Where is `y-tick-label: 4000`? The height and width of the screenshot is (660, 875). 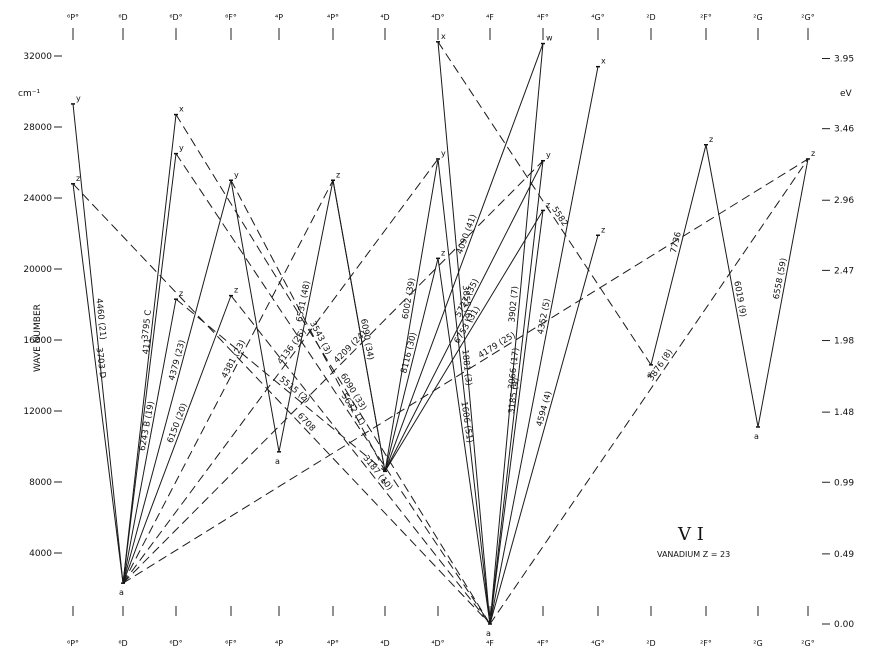 y-tick-label: 4000 is located at coordinates (40, 554).